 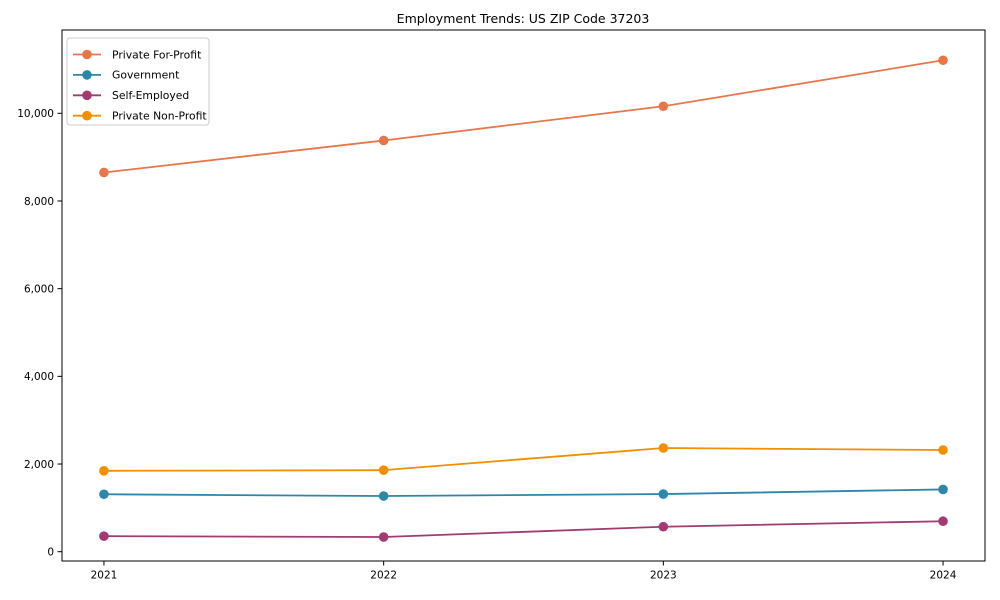 I want to click on chart-title: Employment Trends: US ZIP Code 37203, so click(x=523, y=18).